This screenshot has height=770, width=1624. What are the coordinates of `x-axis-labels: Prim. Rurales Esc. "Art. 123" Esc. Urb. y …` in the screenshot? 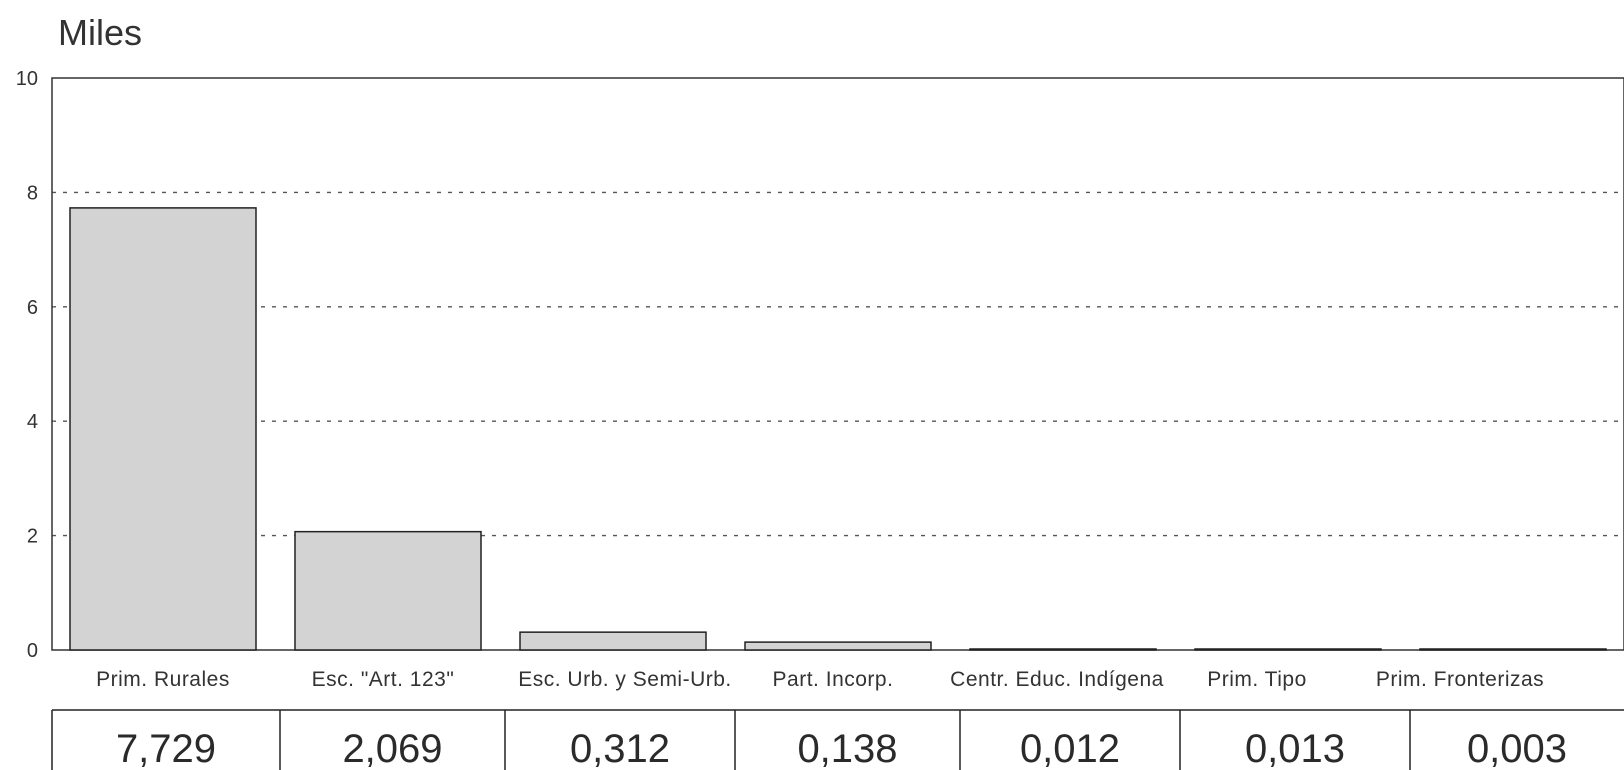 It's located at (820, 679).